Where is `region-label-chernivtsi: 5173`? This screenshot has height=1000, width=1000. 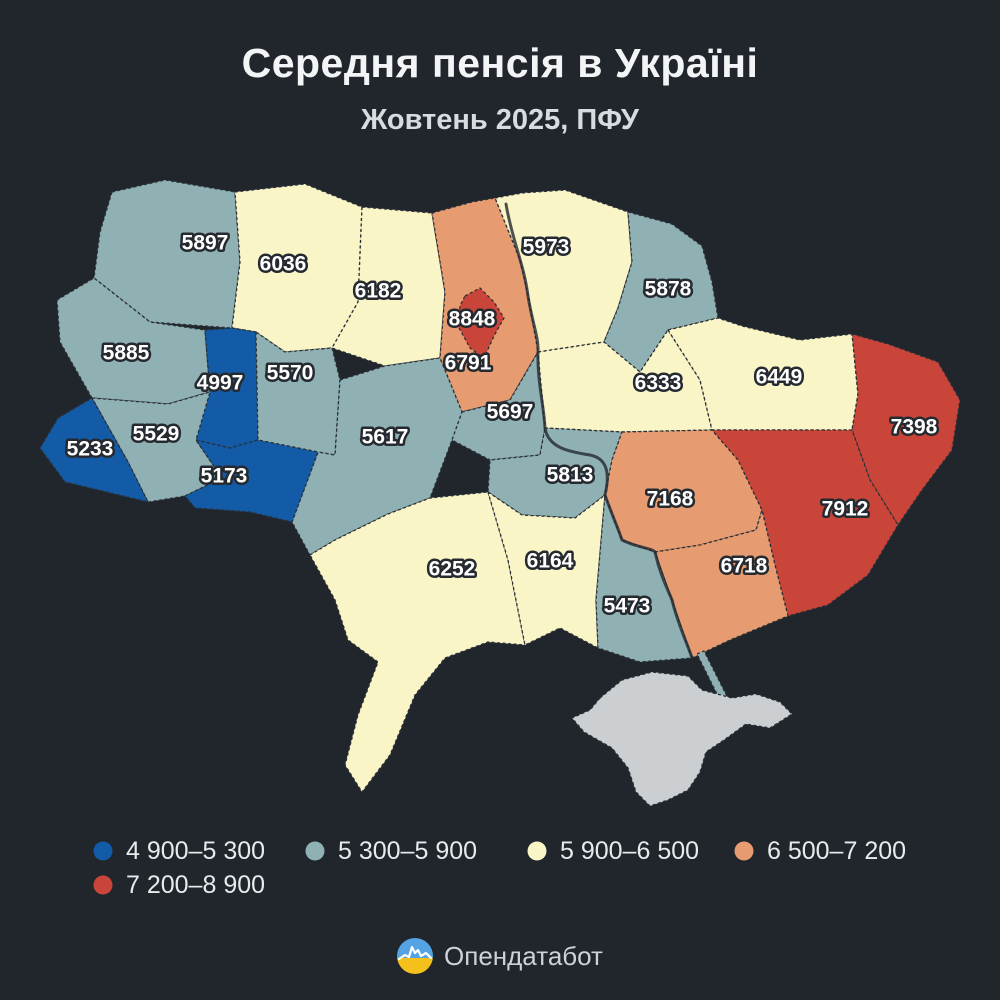
region-label-chernivtsi: 5173 is located at coordinates (224, 476).